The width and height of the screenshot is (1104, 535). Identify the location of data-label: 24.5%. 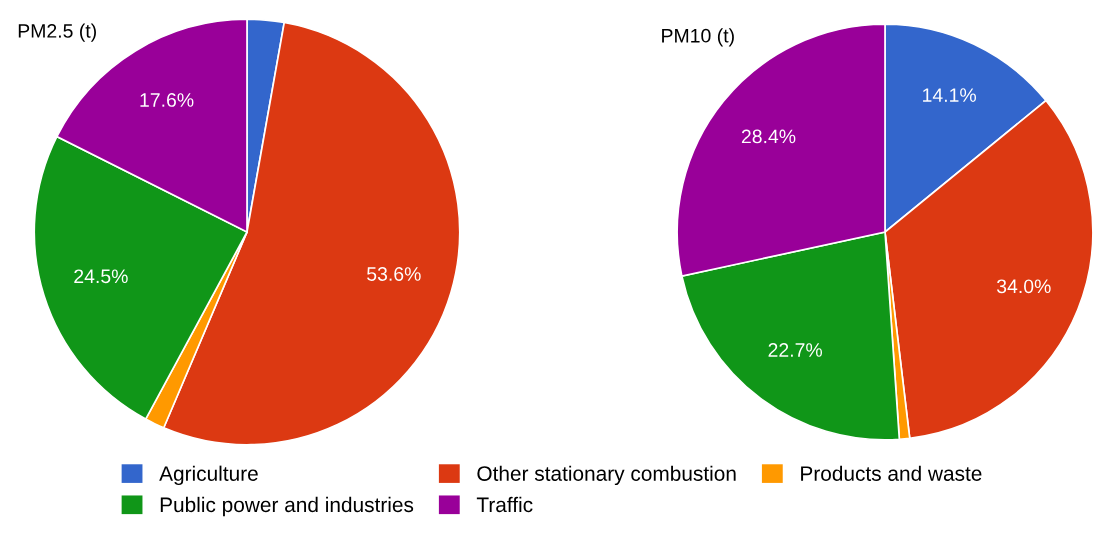
(101, 276).